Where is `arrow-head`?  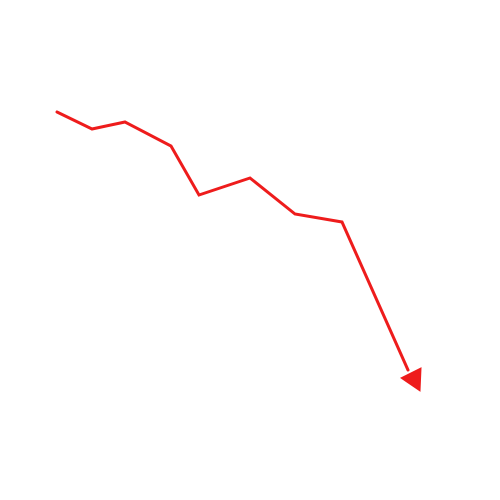
arrow-head is located at coordinates (411, 379).